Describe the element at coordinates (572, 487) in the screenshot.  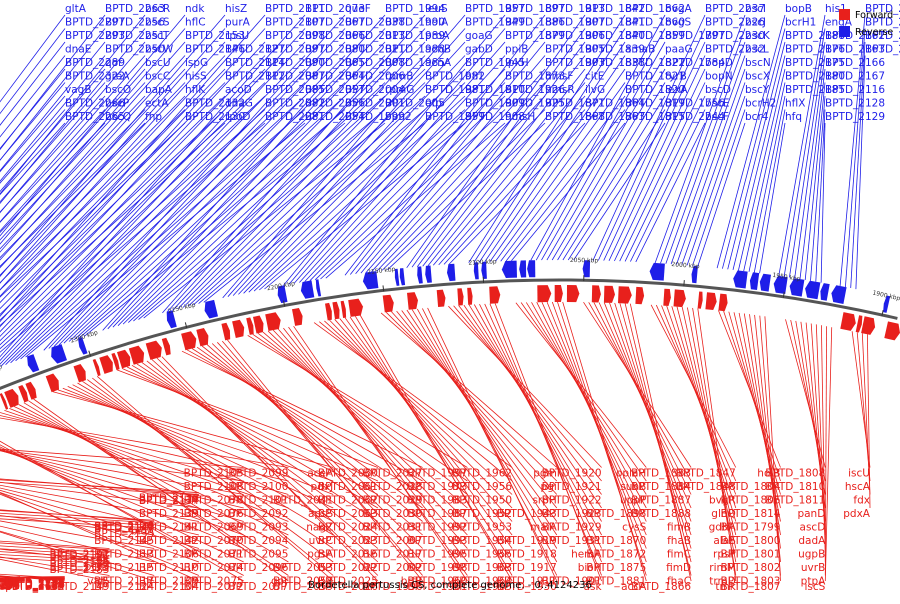
I see `forward-gene-label: BPTD_1921` at that location.